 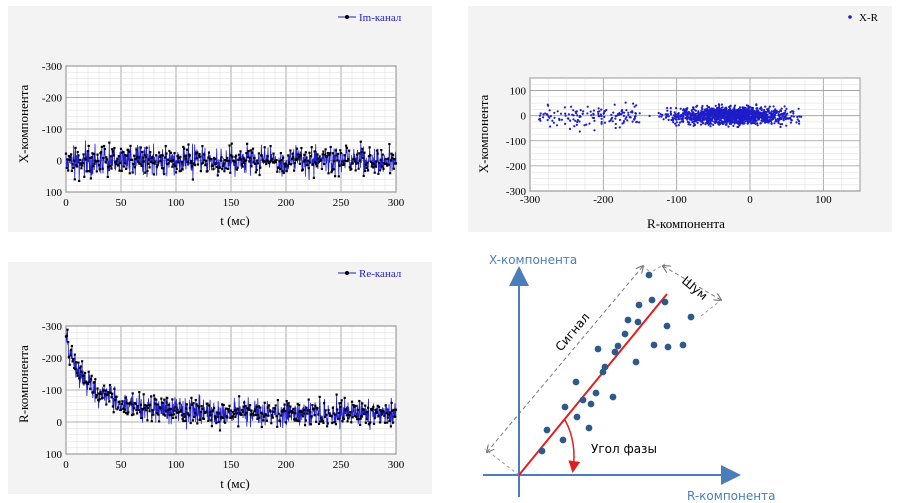 I want to click on noise-extension-line, so click(x=659, y=267).